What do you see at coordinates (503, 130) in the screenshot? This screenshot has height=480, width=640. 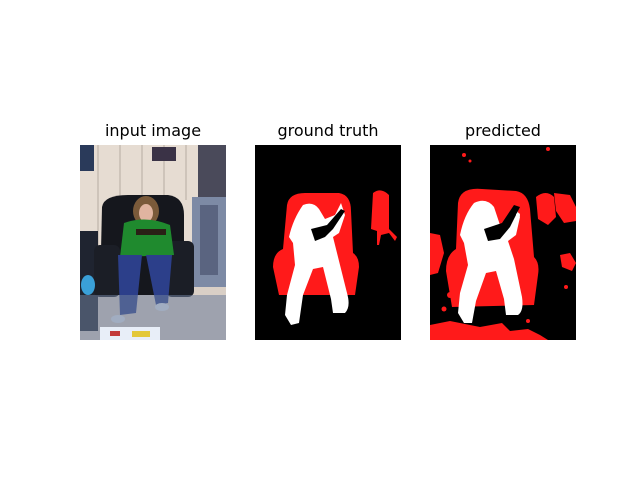 I see `panel-title-predicted: predicted` at bounding box center [503, 130].